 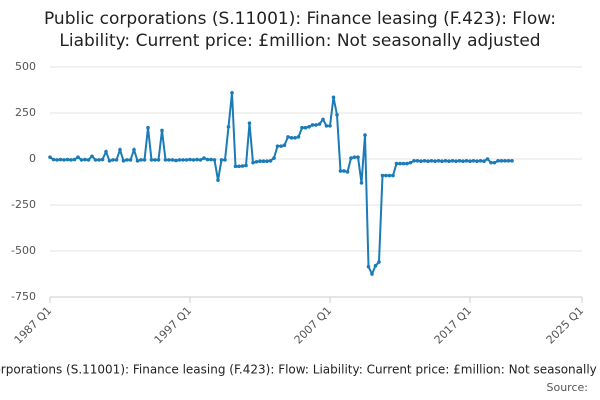 I want to click on source: Source:, so click(x=568, y=387).